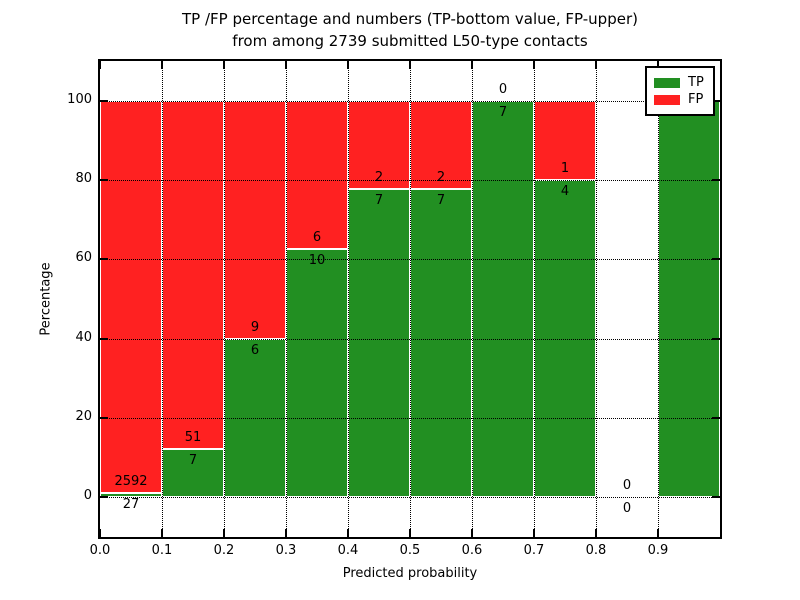 Image resolution: width=800 pixels, height=600 pixels. I want to click on legend-entry-tp: TP, so click(680, 82).